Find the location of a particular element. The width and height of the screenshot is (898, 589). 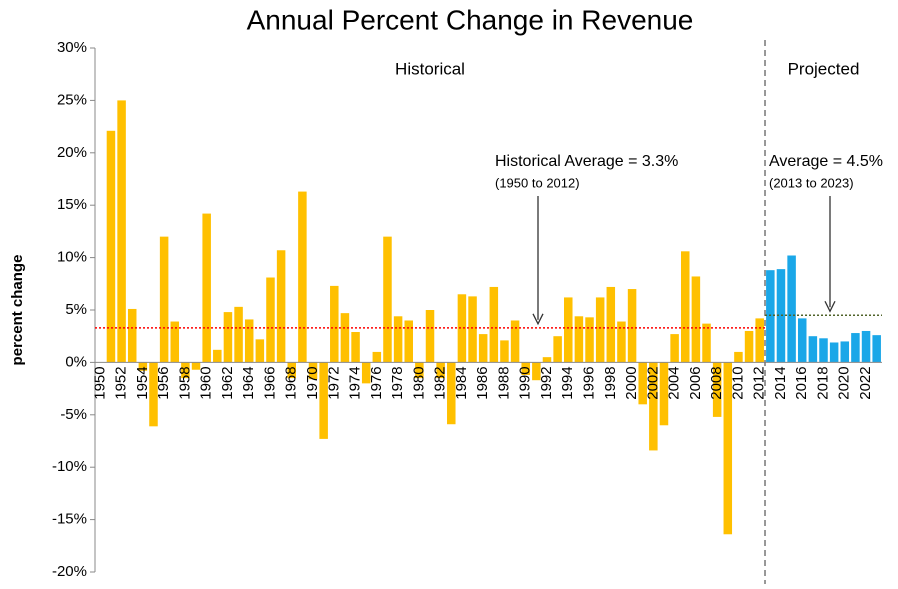

y-tick-label: 30% is located at coordinates (72, 47).